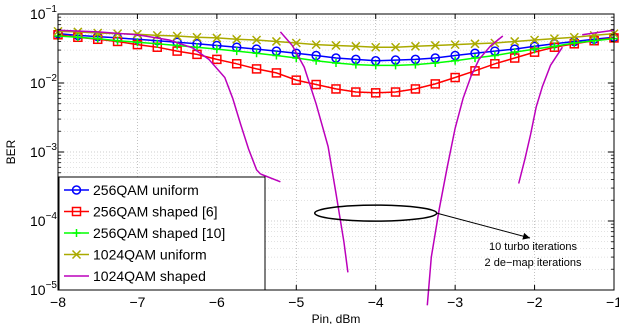 The width and height of the screenshot is (619, 324). What do you see at coordinates (376, 302) in the screenshot?
I see `x-tick-label: −4` at bounding box center [376, 302].